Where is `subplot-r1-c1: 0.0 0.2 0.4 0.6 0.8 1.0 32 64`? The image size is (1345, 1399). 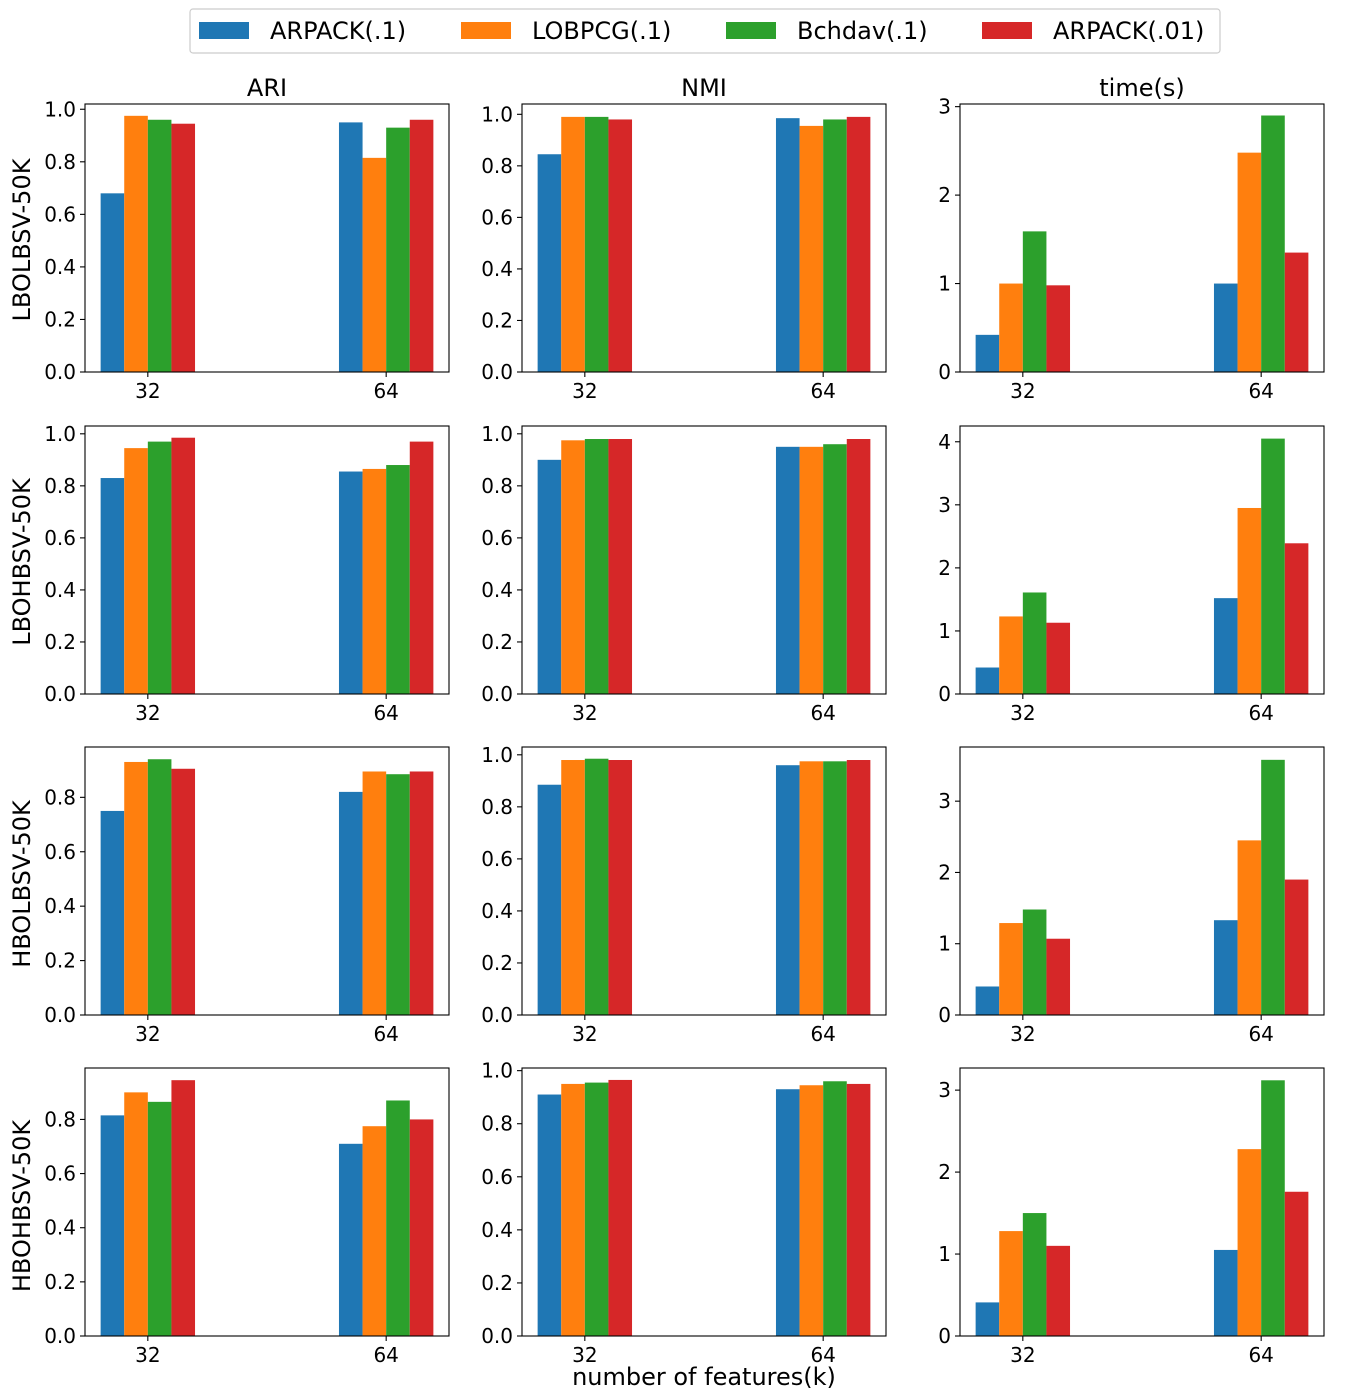 subplot-r1-c1: 0.0 0.2 0.4 0.6 0.8 1.0 32 64 is located at coordinates (684, 573).